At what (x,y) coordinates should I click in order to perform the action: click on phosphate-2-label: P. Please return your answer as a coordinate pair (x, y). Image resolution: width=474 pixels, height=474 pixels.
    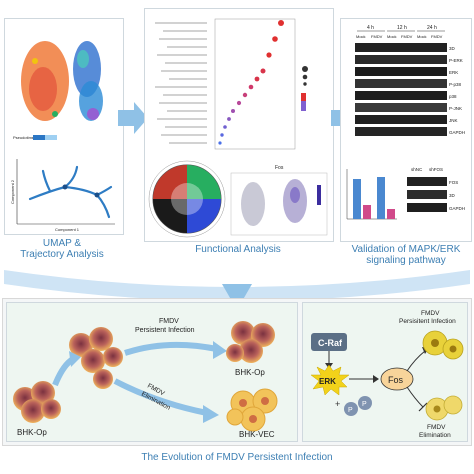
    Looking at the image, I should click on (364, 404).